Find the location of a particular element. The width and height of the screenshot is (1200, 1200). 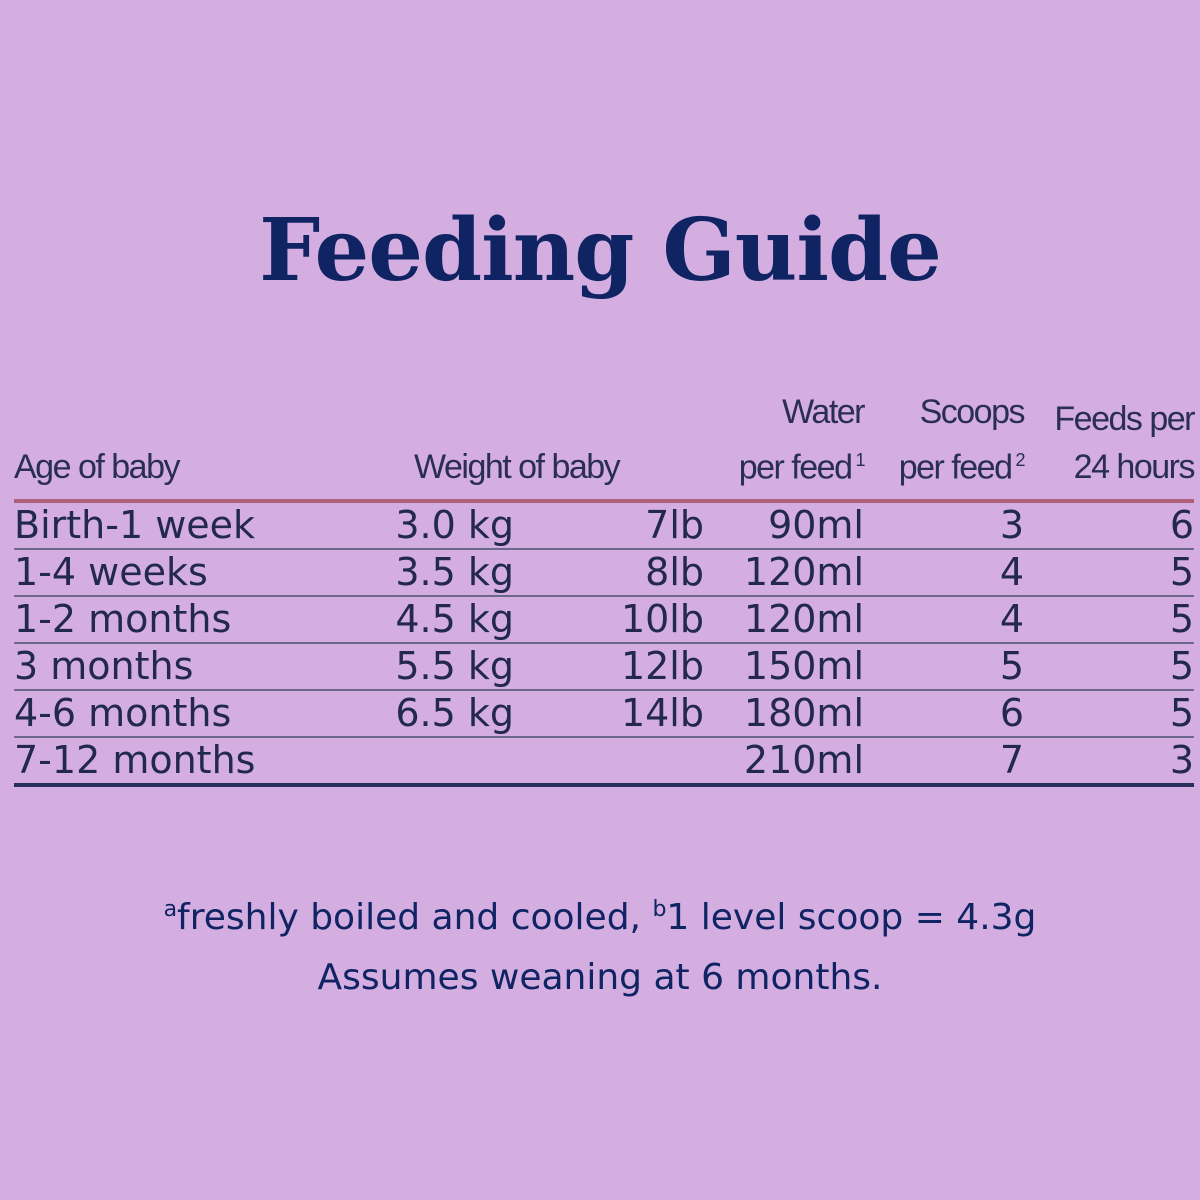

table-row: 7-12 months 210ml 7 3 is located at coordinates (604, 762).